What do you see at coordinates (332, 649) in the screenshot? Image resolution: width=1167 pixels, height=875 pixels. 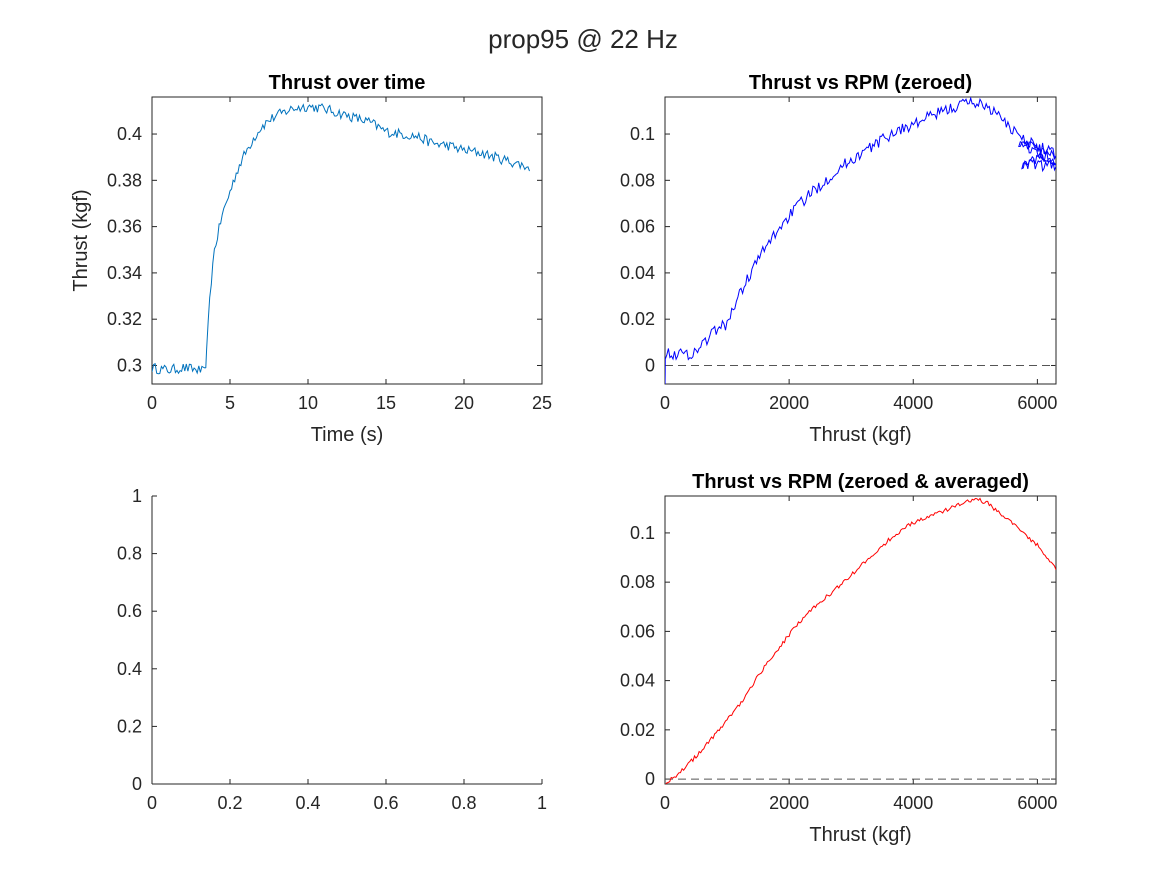 I see `plot-p3: 0 0.2 0.4 0.6 0.8 1 0 0.2 0.4 0.6 0.8 1` at bounding box center [332, 649].